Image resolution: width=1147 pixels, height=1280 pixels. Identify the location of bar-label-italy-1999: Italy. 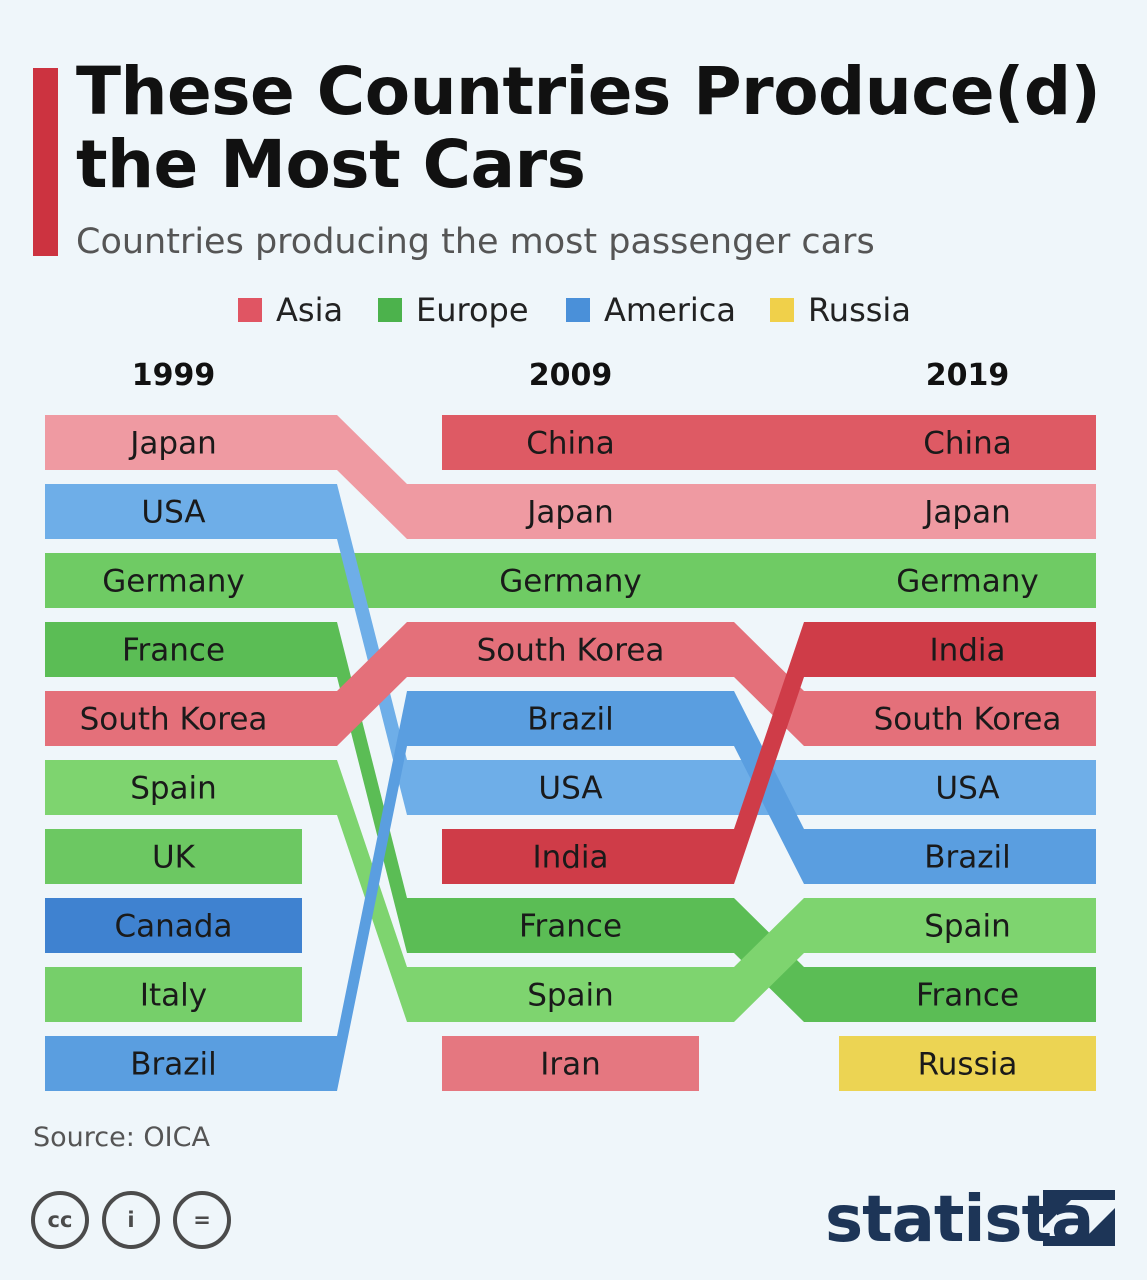
(173, 996).